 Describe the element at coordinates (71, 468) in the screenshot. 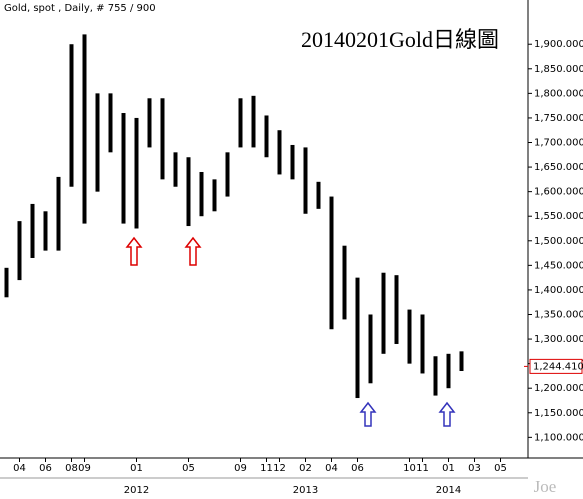

I see `x-tick-label: 08` at that location.